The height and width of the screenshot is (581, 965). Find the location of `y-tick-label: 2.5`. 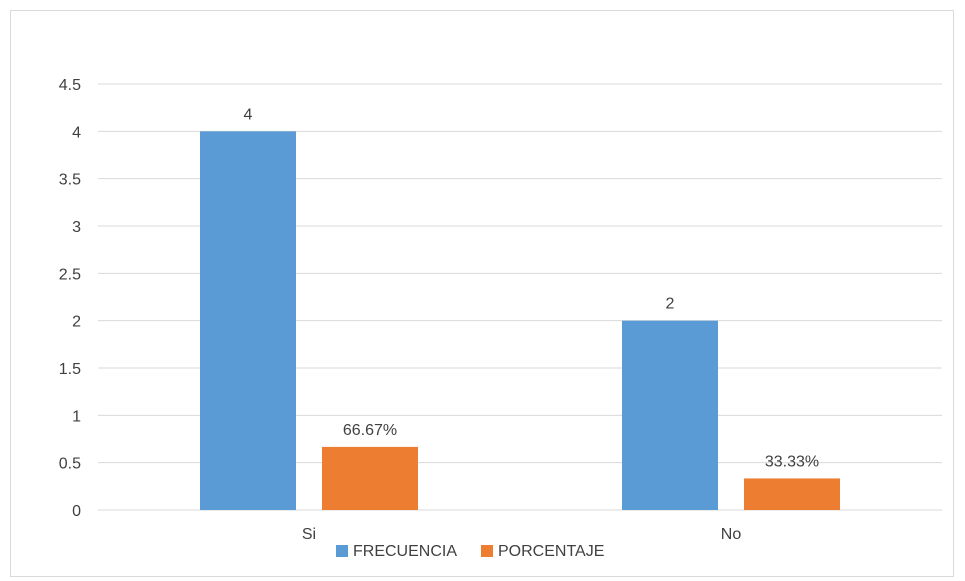

y-tick-label: 2.5 is located at coordinates (70, 274).